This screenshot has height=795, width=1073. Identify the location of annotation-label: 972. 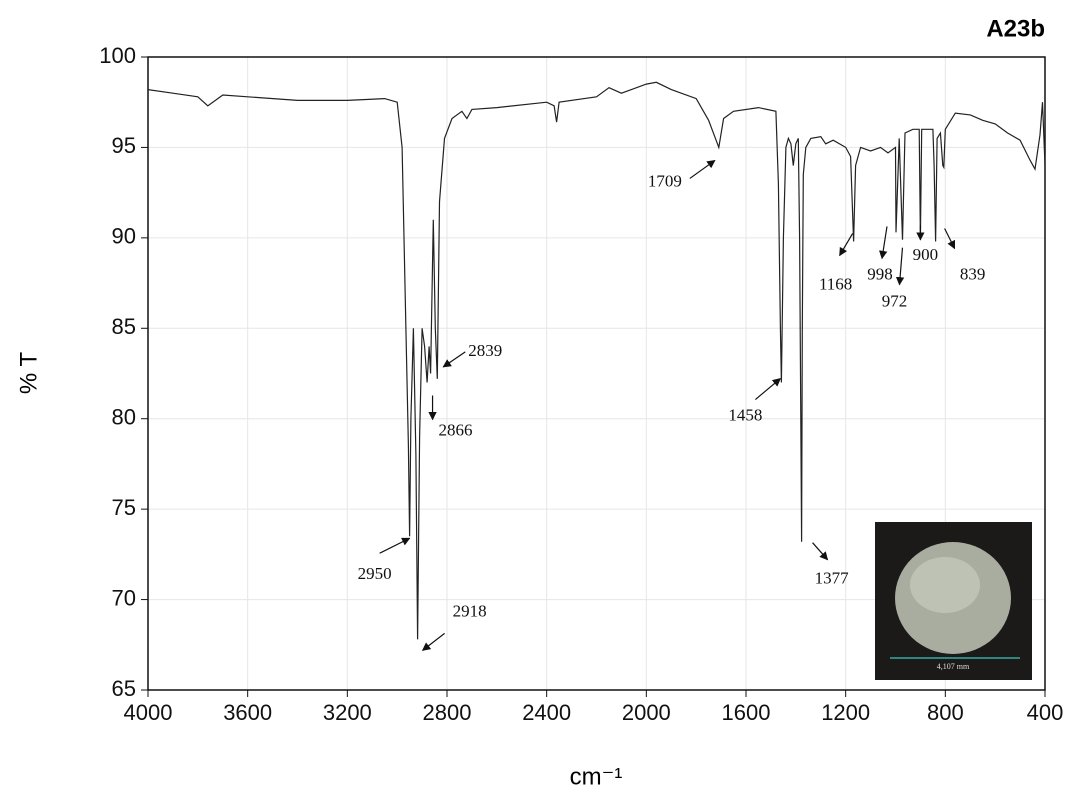
(895, 301).